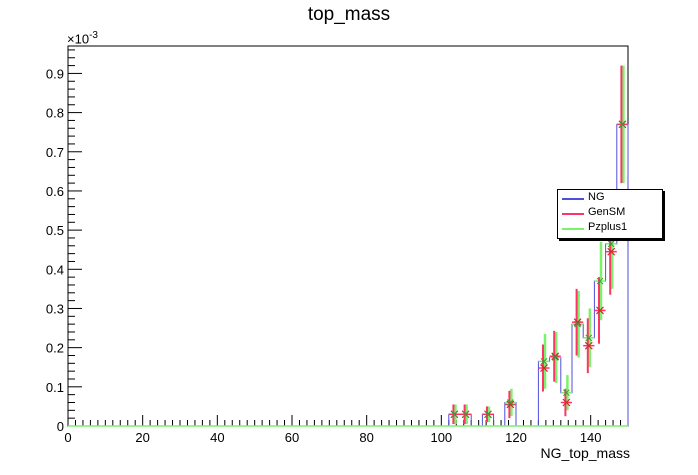 The image size is (698, 475). Describe the element at coordinates (55, 269) in the screenshot. I see `y-tick-label: 0.4` at that location.